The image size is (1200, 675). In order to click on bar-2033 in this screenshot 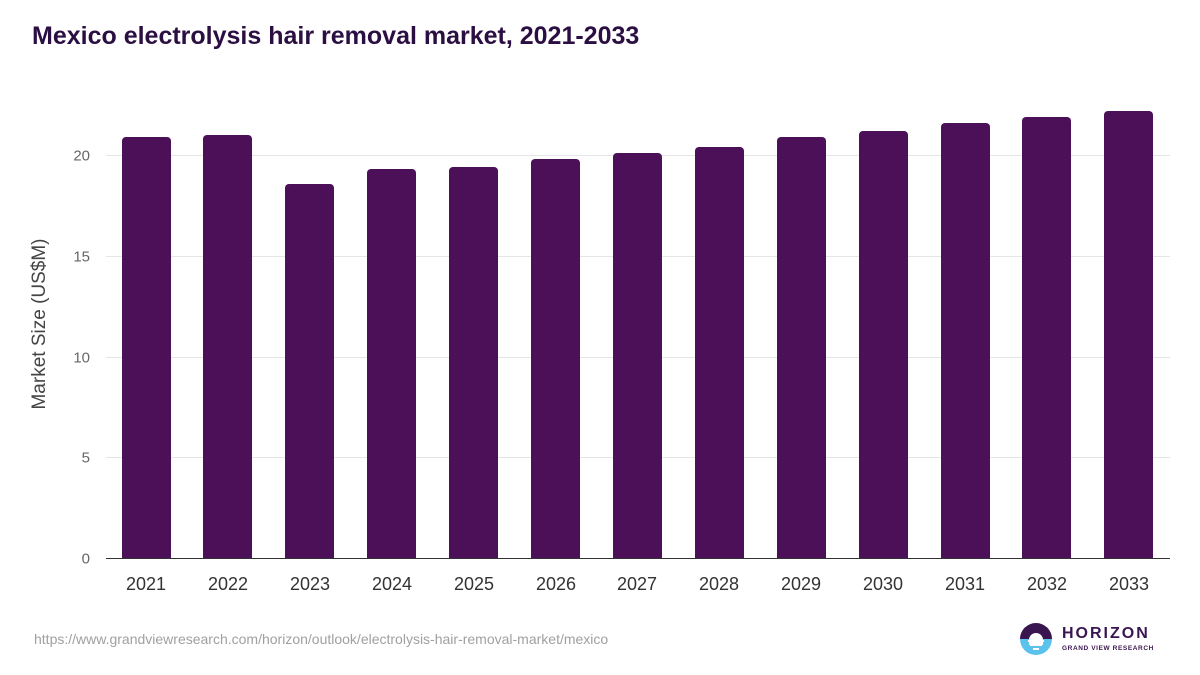, I will do `click(1128, 334)`.